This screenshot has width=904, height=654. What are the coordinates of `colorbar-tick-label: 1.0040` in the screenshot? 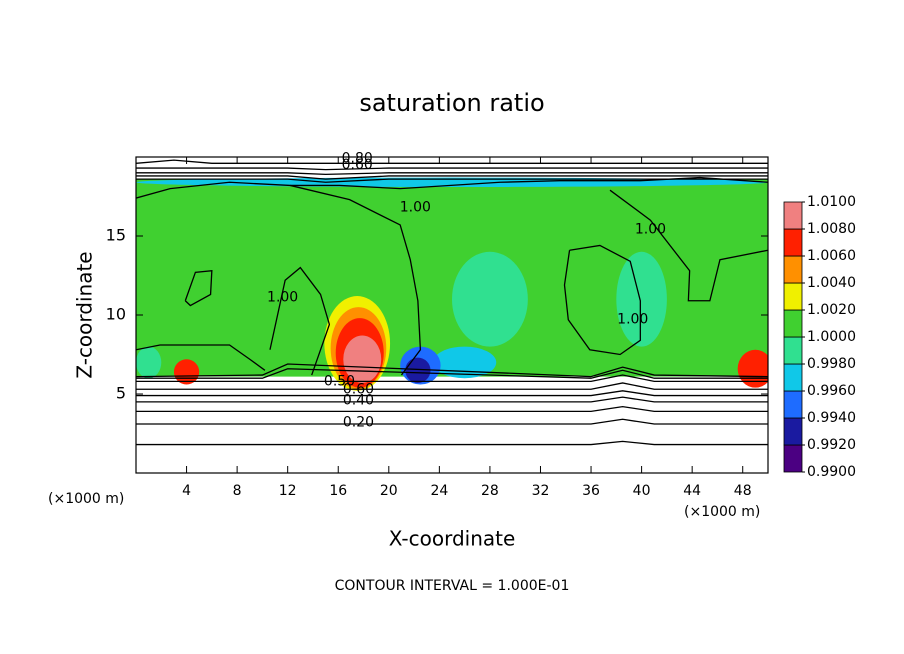 It's located at (831, 283).